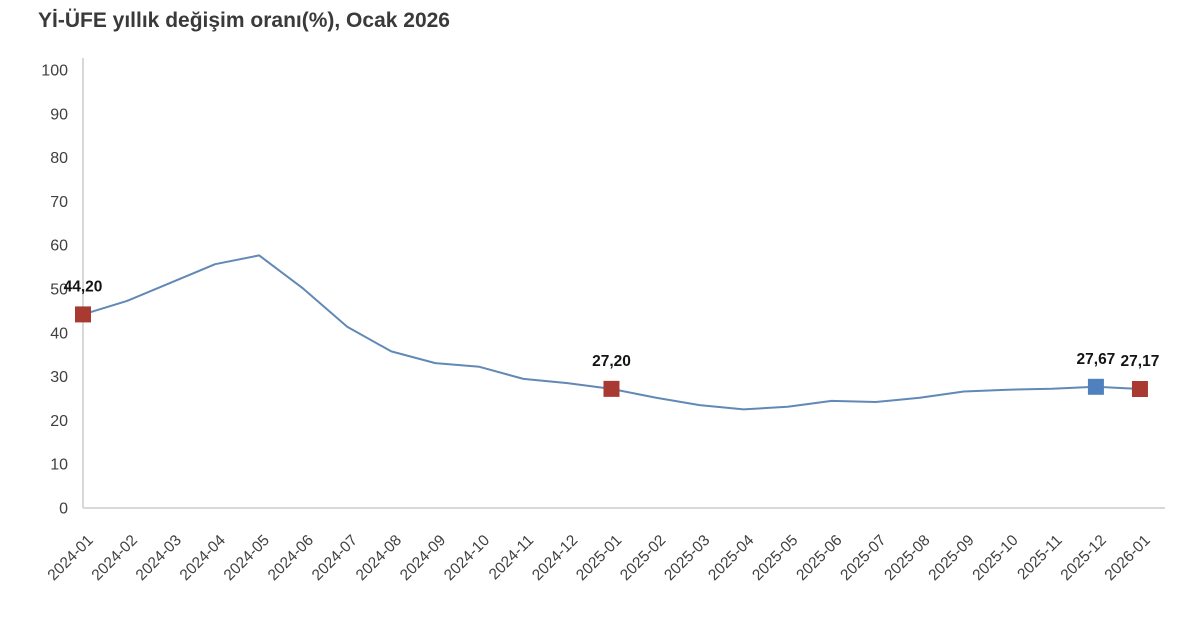  What do you see at coordinates (59, 202) in the screenshot?
I see `y-tick-label: 70` at bounding box center [59, 202].